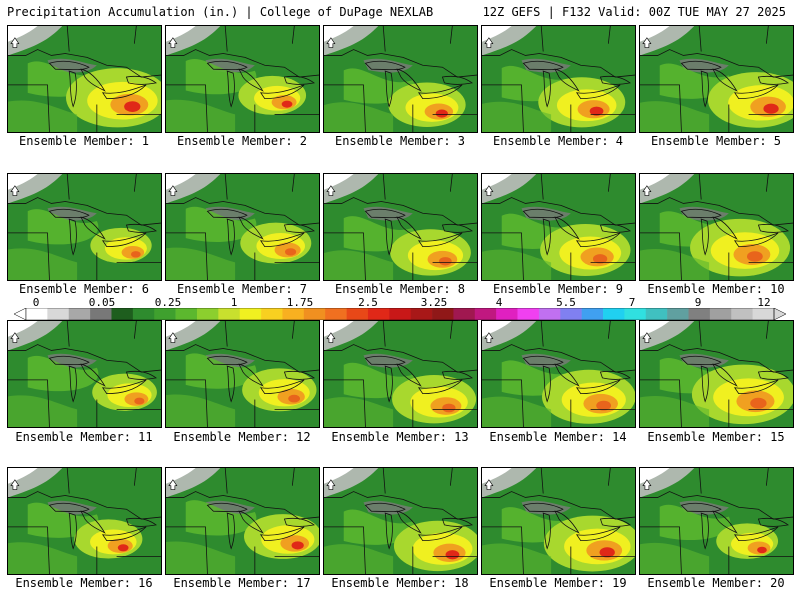 This screenshot has width=800, height=600. Describe the element at coordinates (242, 583) in the screenshot. I see `ensemble-member-label: Ensemble Member: 17` at that location.